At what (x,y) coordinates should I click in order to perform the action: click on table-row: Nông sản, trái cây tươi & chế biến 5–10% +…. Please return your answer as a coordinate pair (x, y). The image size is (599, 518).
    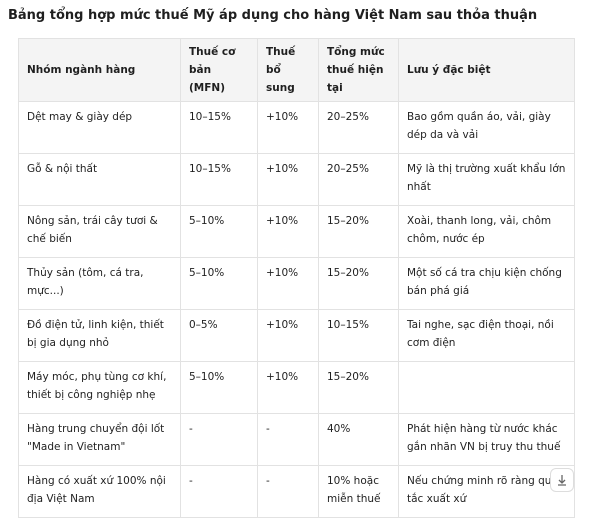
    Looking at the image, I should click on (296, 231).